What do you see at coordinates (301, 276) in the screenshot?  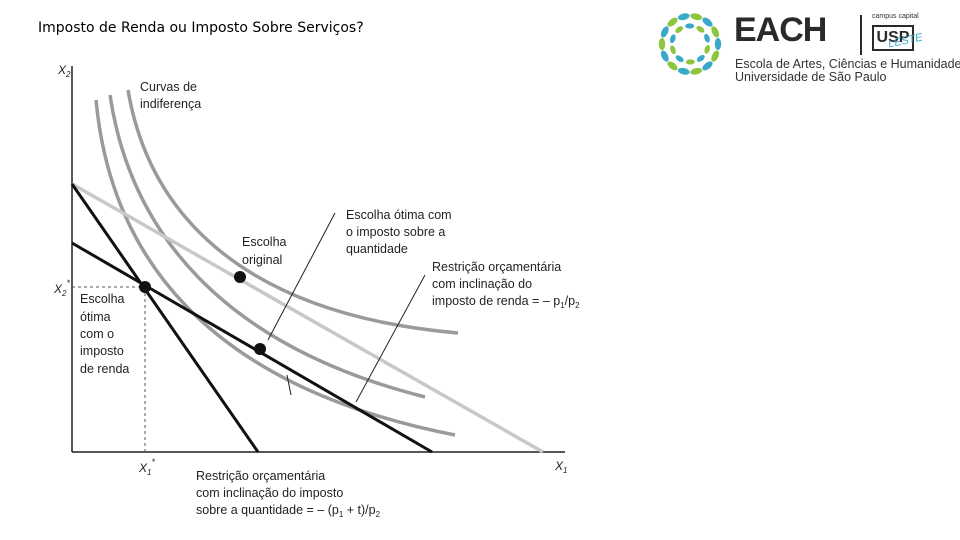 I see `qty-choice-pointer` at bounding box center [301, 276].